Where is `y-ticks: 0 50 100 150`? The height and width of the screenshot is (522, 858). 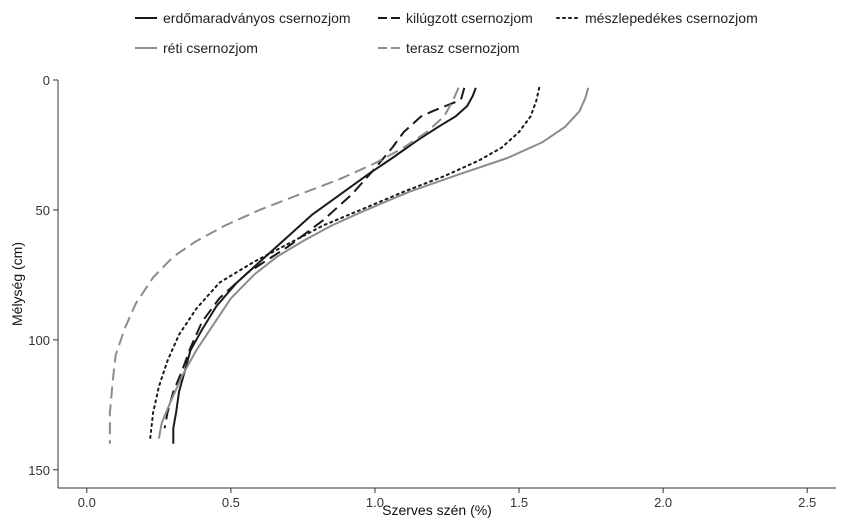 y-ticks: 0 50 100 150 is located at coordinates (43, 275).